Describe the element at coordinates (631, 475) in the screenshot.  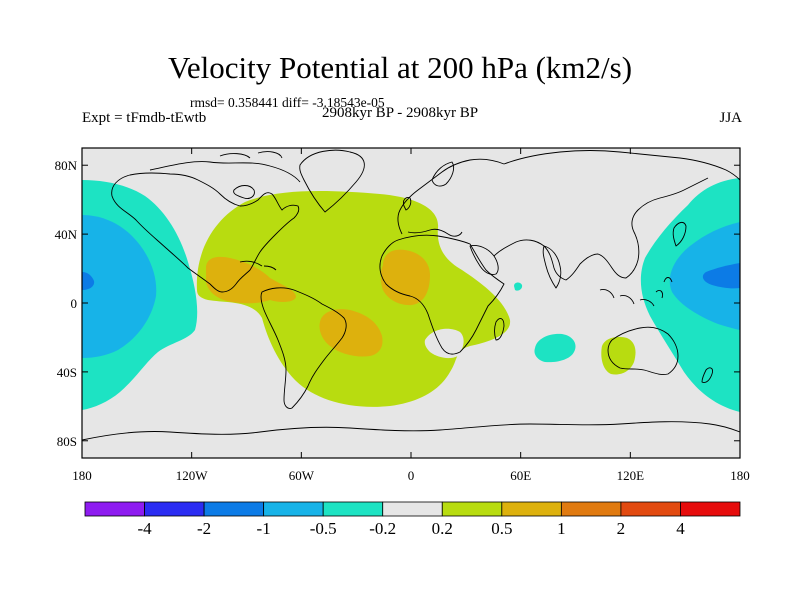
I see `lon-tick-label: 120E` at that location.